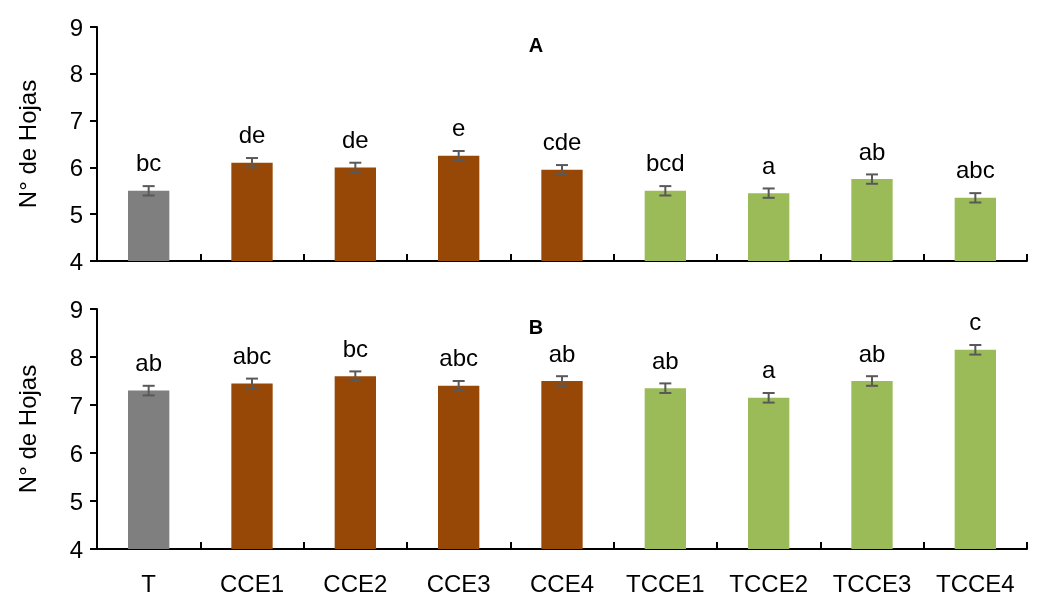 This screenshot has height=601, width=1041. What do you see at coordinates (562, 142) in the screenshot?
I see `annotation: cde` at bounding box center [562, 142].